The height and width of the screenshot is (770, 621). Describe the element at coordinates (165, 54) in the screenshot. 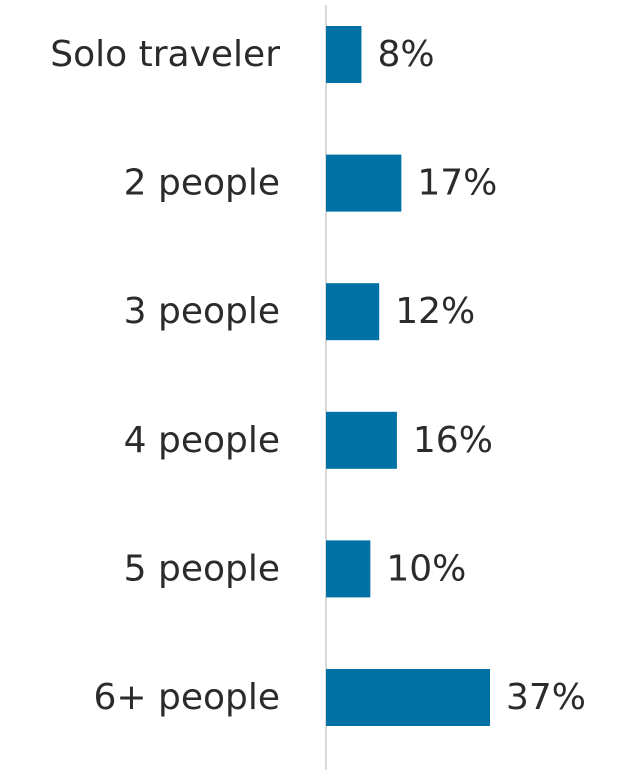

I see `category-label: Solo traveler` at that location.